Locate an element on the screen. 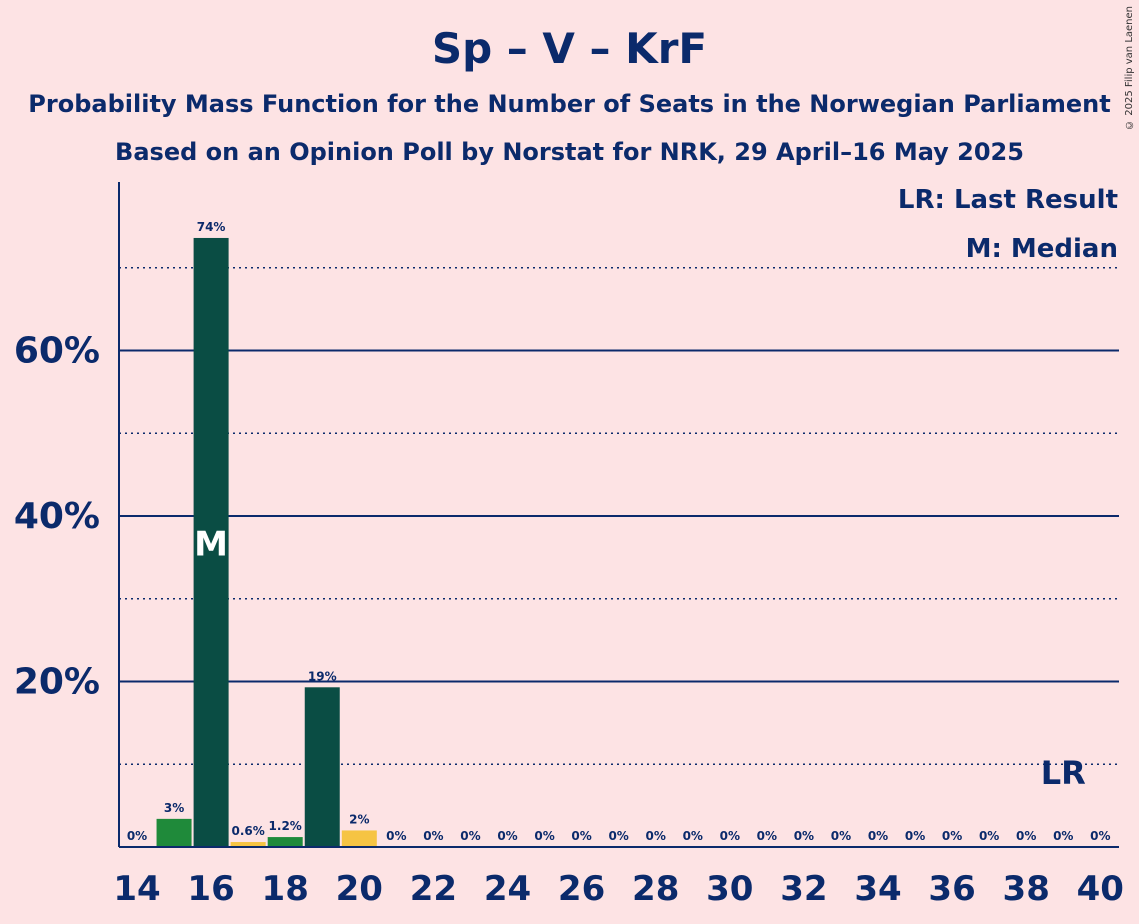  bar-value-label: 3% is located at coordinates (174, 808).